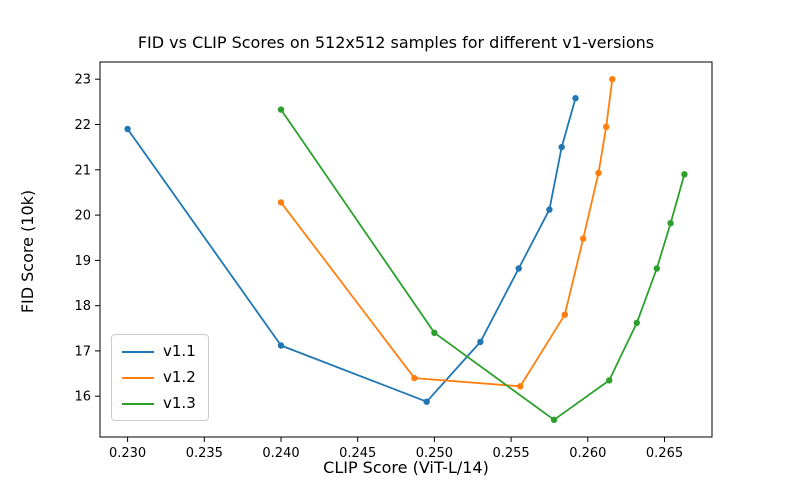 The height and width of the screenshot is (504, 792). What do you see at coordinates (159, 351) in the screenshot?
I see `legend-entry-v1.1: v1.1` at bounding box center [159, 351].